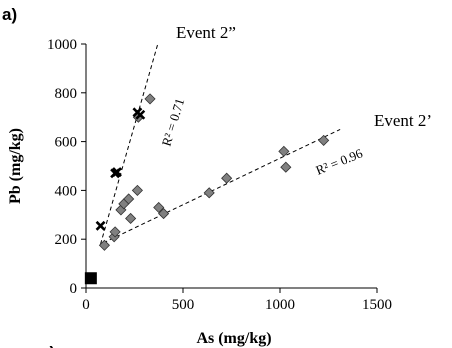 The height and width of the screenshot is (348, 452). I want to click on event-2-single-label: Event 2’, so click(403, 120).